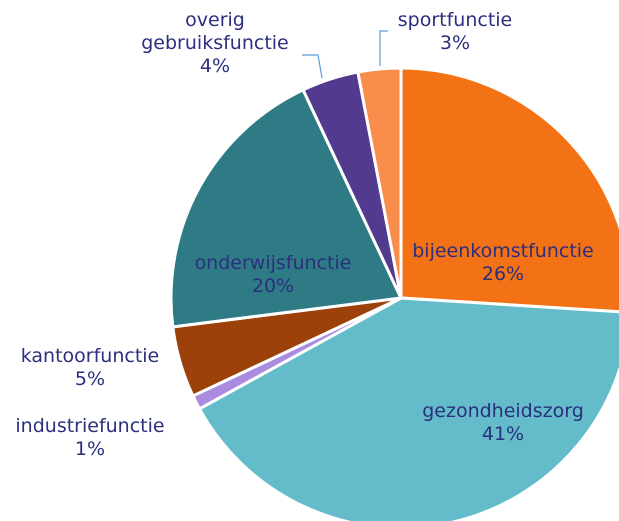 This screenshot has height=521, width=619. What do you see at coordinates (90, 356) in the screenshot?
I see `slice-label: kantoorfunctie` at bounding box center [90, 356].